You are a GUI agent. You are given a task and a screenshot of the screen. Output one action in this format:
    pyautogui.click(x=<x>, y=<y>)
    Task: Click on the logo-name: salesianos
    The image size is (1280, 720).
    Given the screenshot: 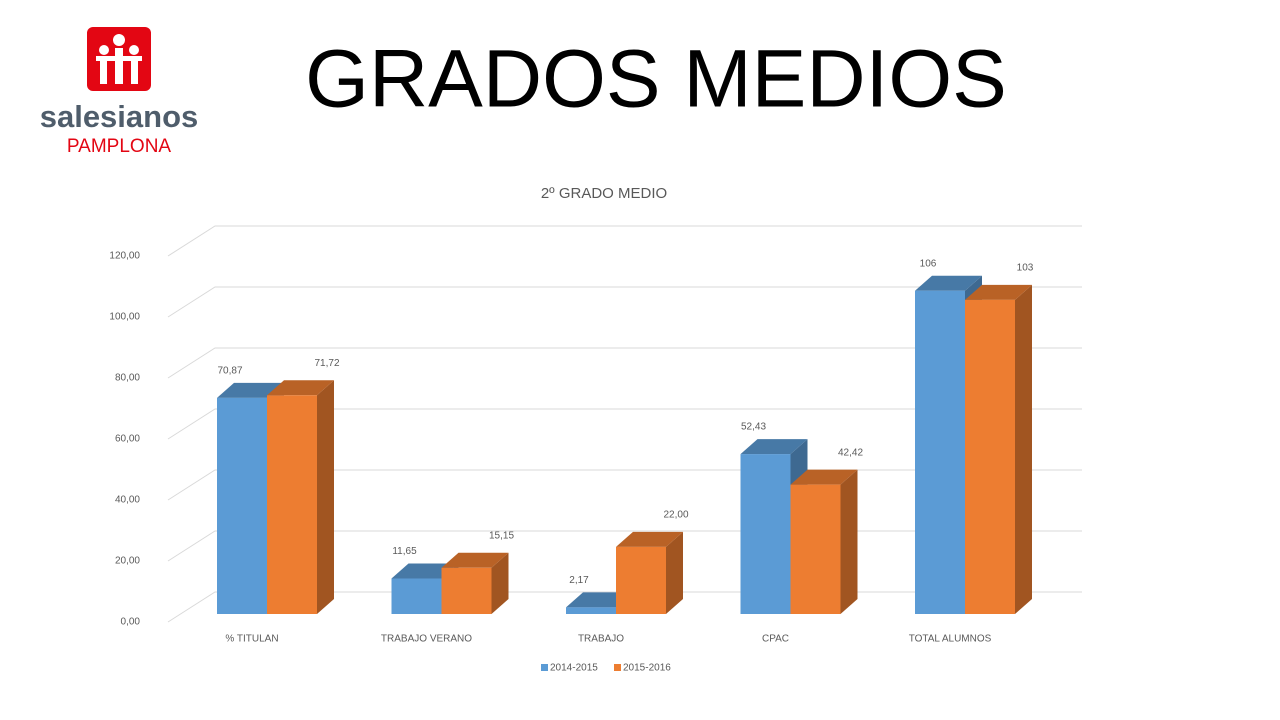 What is the action you would take?
    pyautogui.click(x=119, y=116)
    